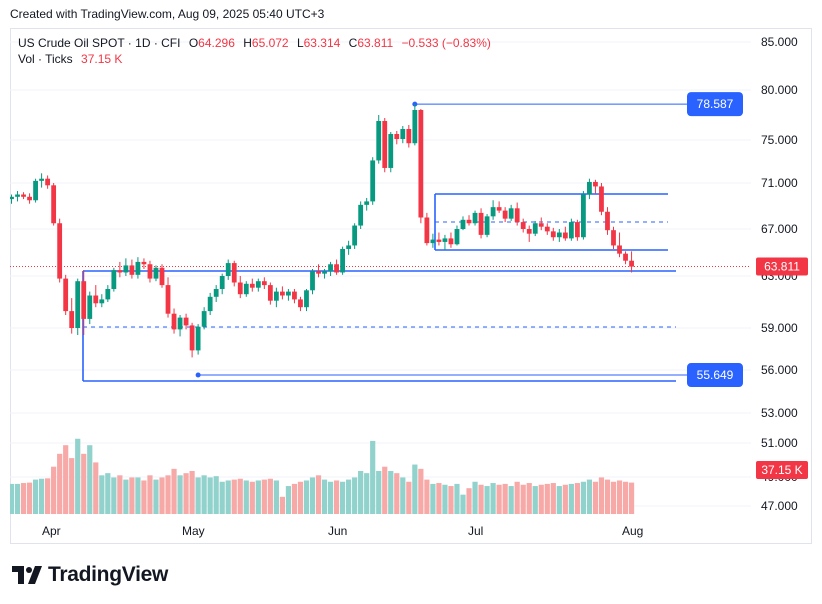 Image resolution: width=822 pixels, height=604 pixels. Describe the element at coordinates (632, 531) in the screenshot. I see `time-tick-label: Aug` at that location.